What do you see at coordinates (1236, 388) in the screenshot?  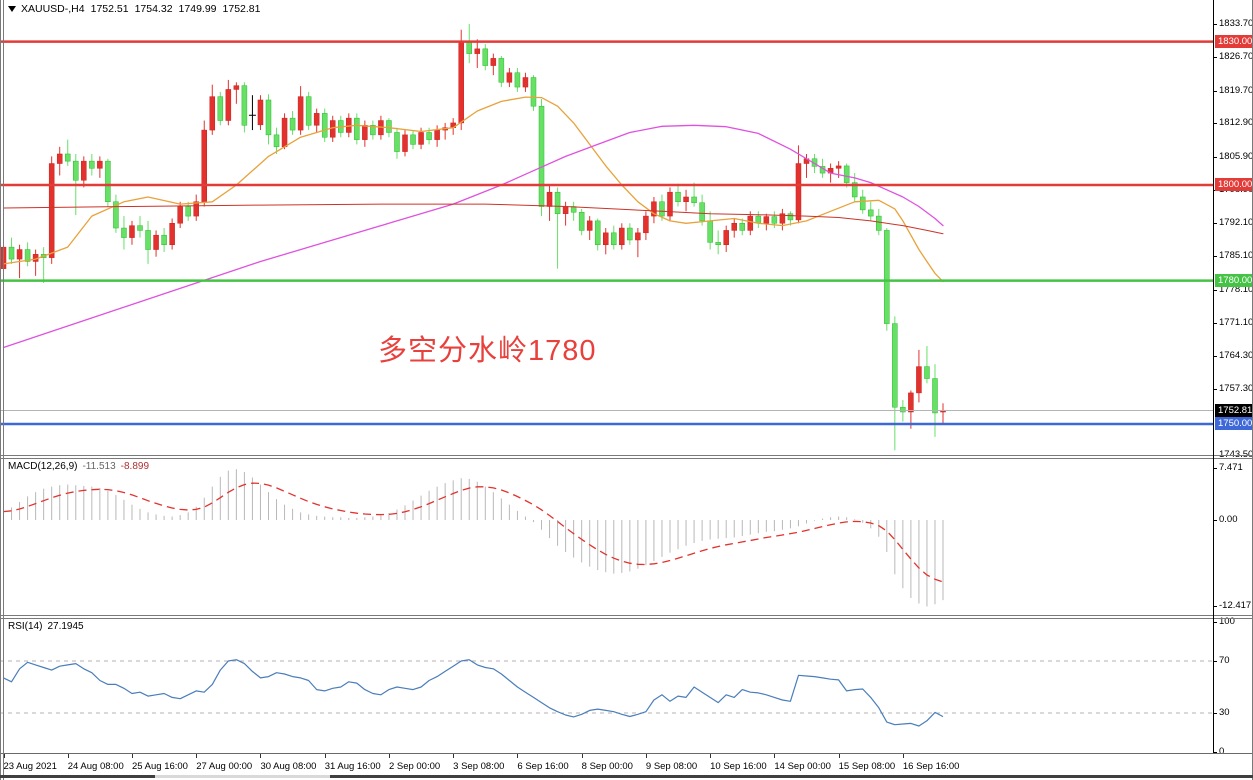 I see `price-tick-label: 1757.30` at bounding box center [1236, 388].